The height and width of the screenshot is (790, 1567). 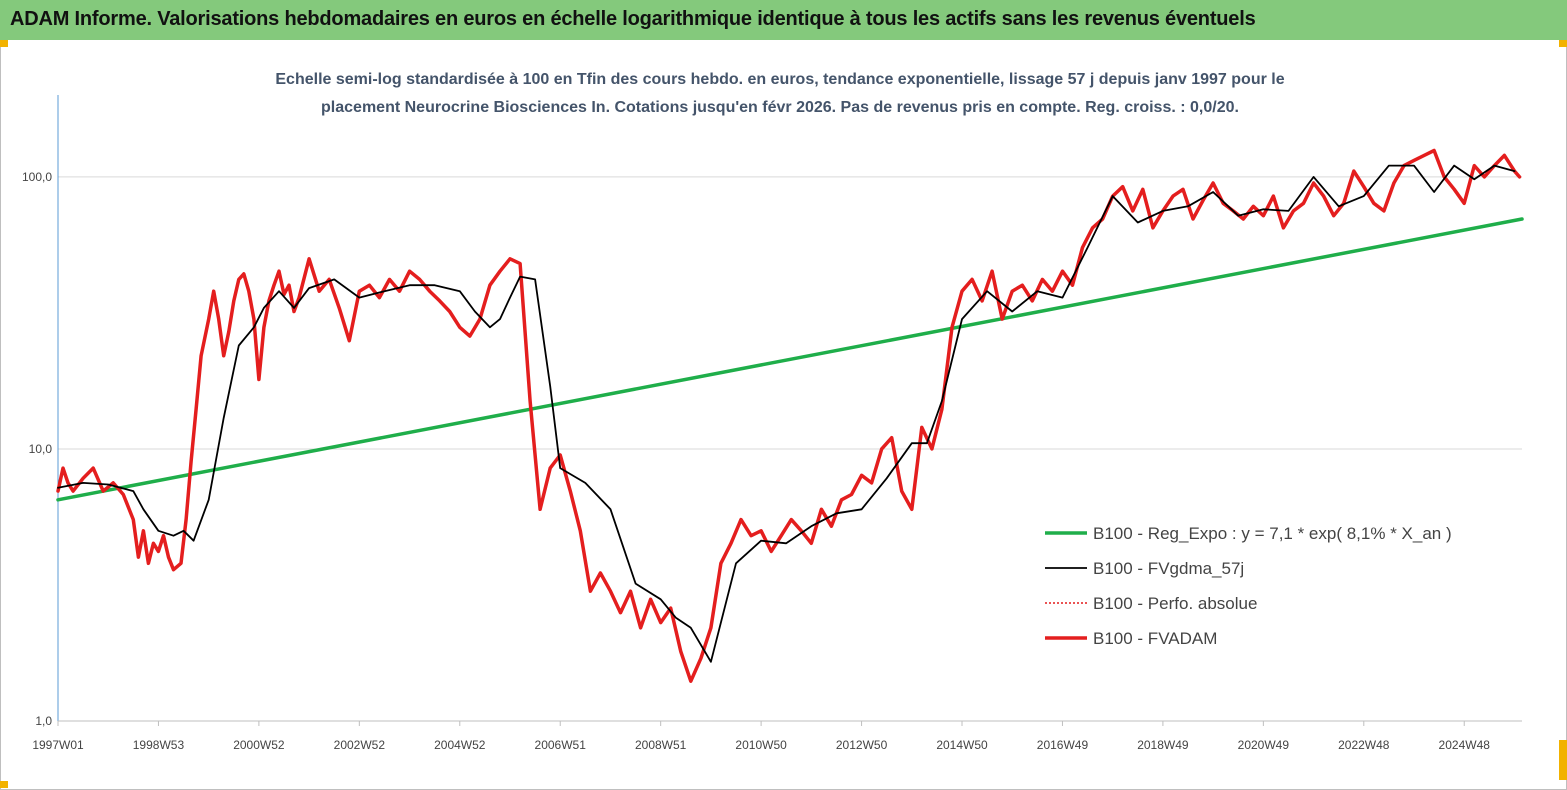 What do you see at coordinates (862, 745) in the screenshot?
I see `x-tick-label: 2012W50` at bounding box center [862, 745].